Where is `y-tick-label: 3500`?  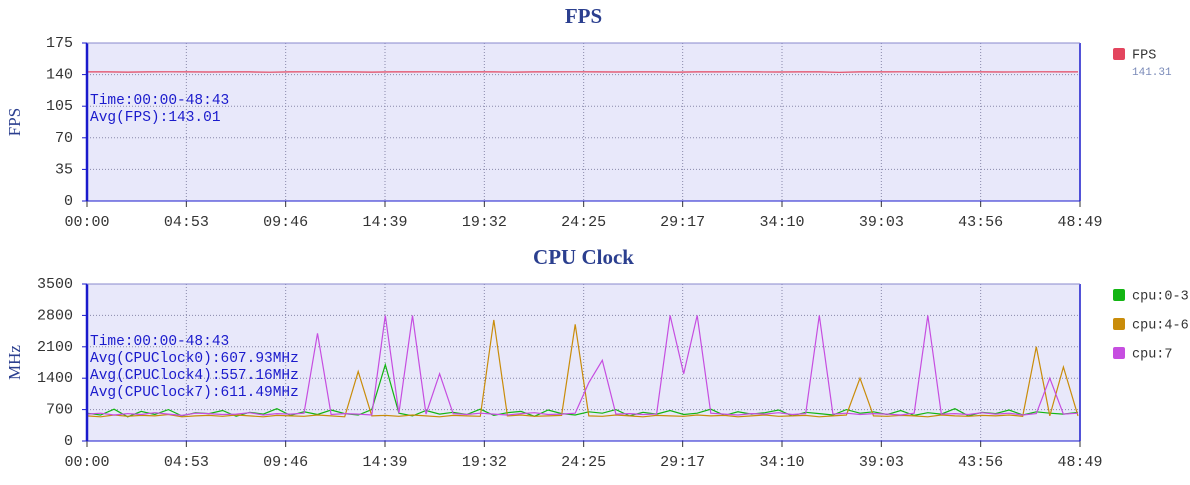 y-tick-label: 3500 is located at coordinates (55, 284).